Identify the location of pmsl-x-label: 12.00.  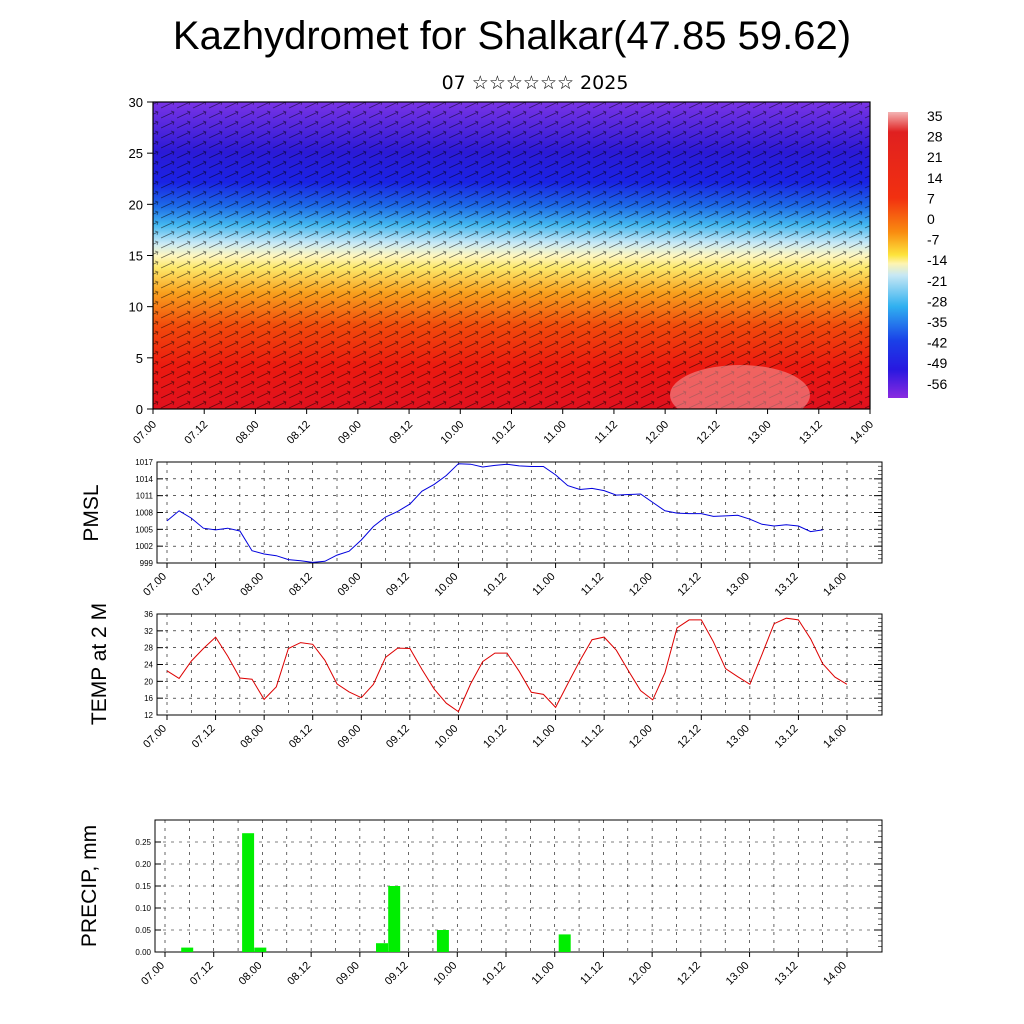
(641, 585).